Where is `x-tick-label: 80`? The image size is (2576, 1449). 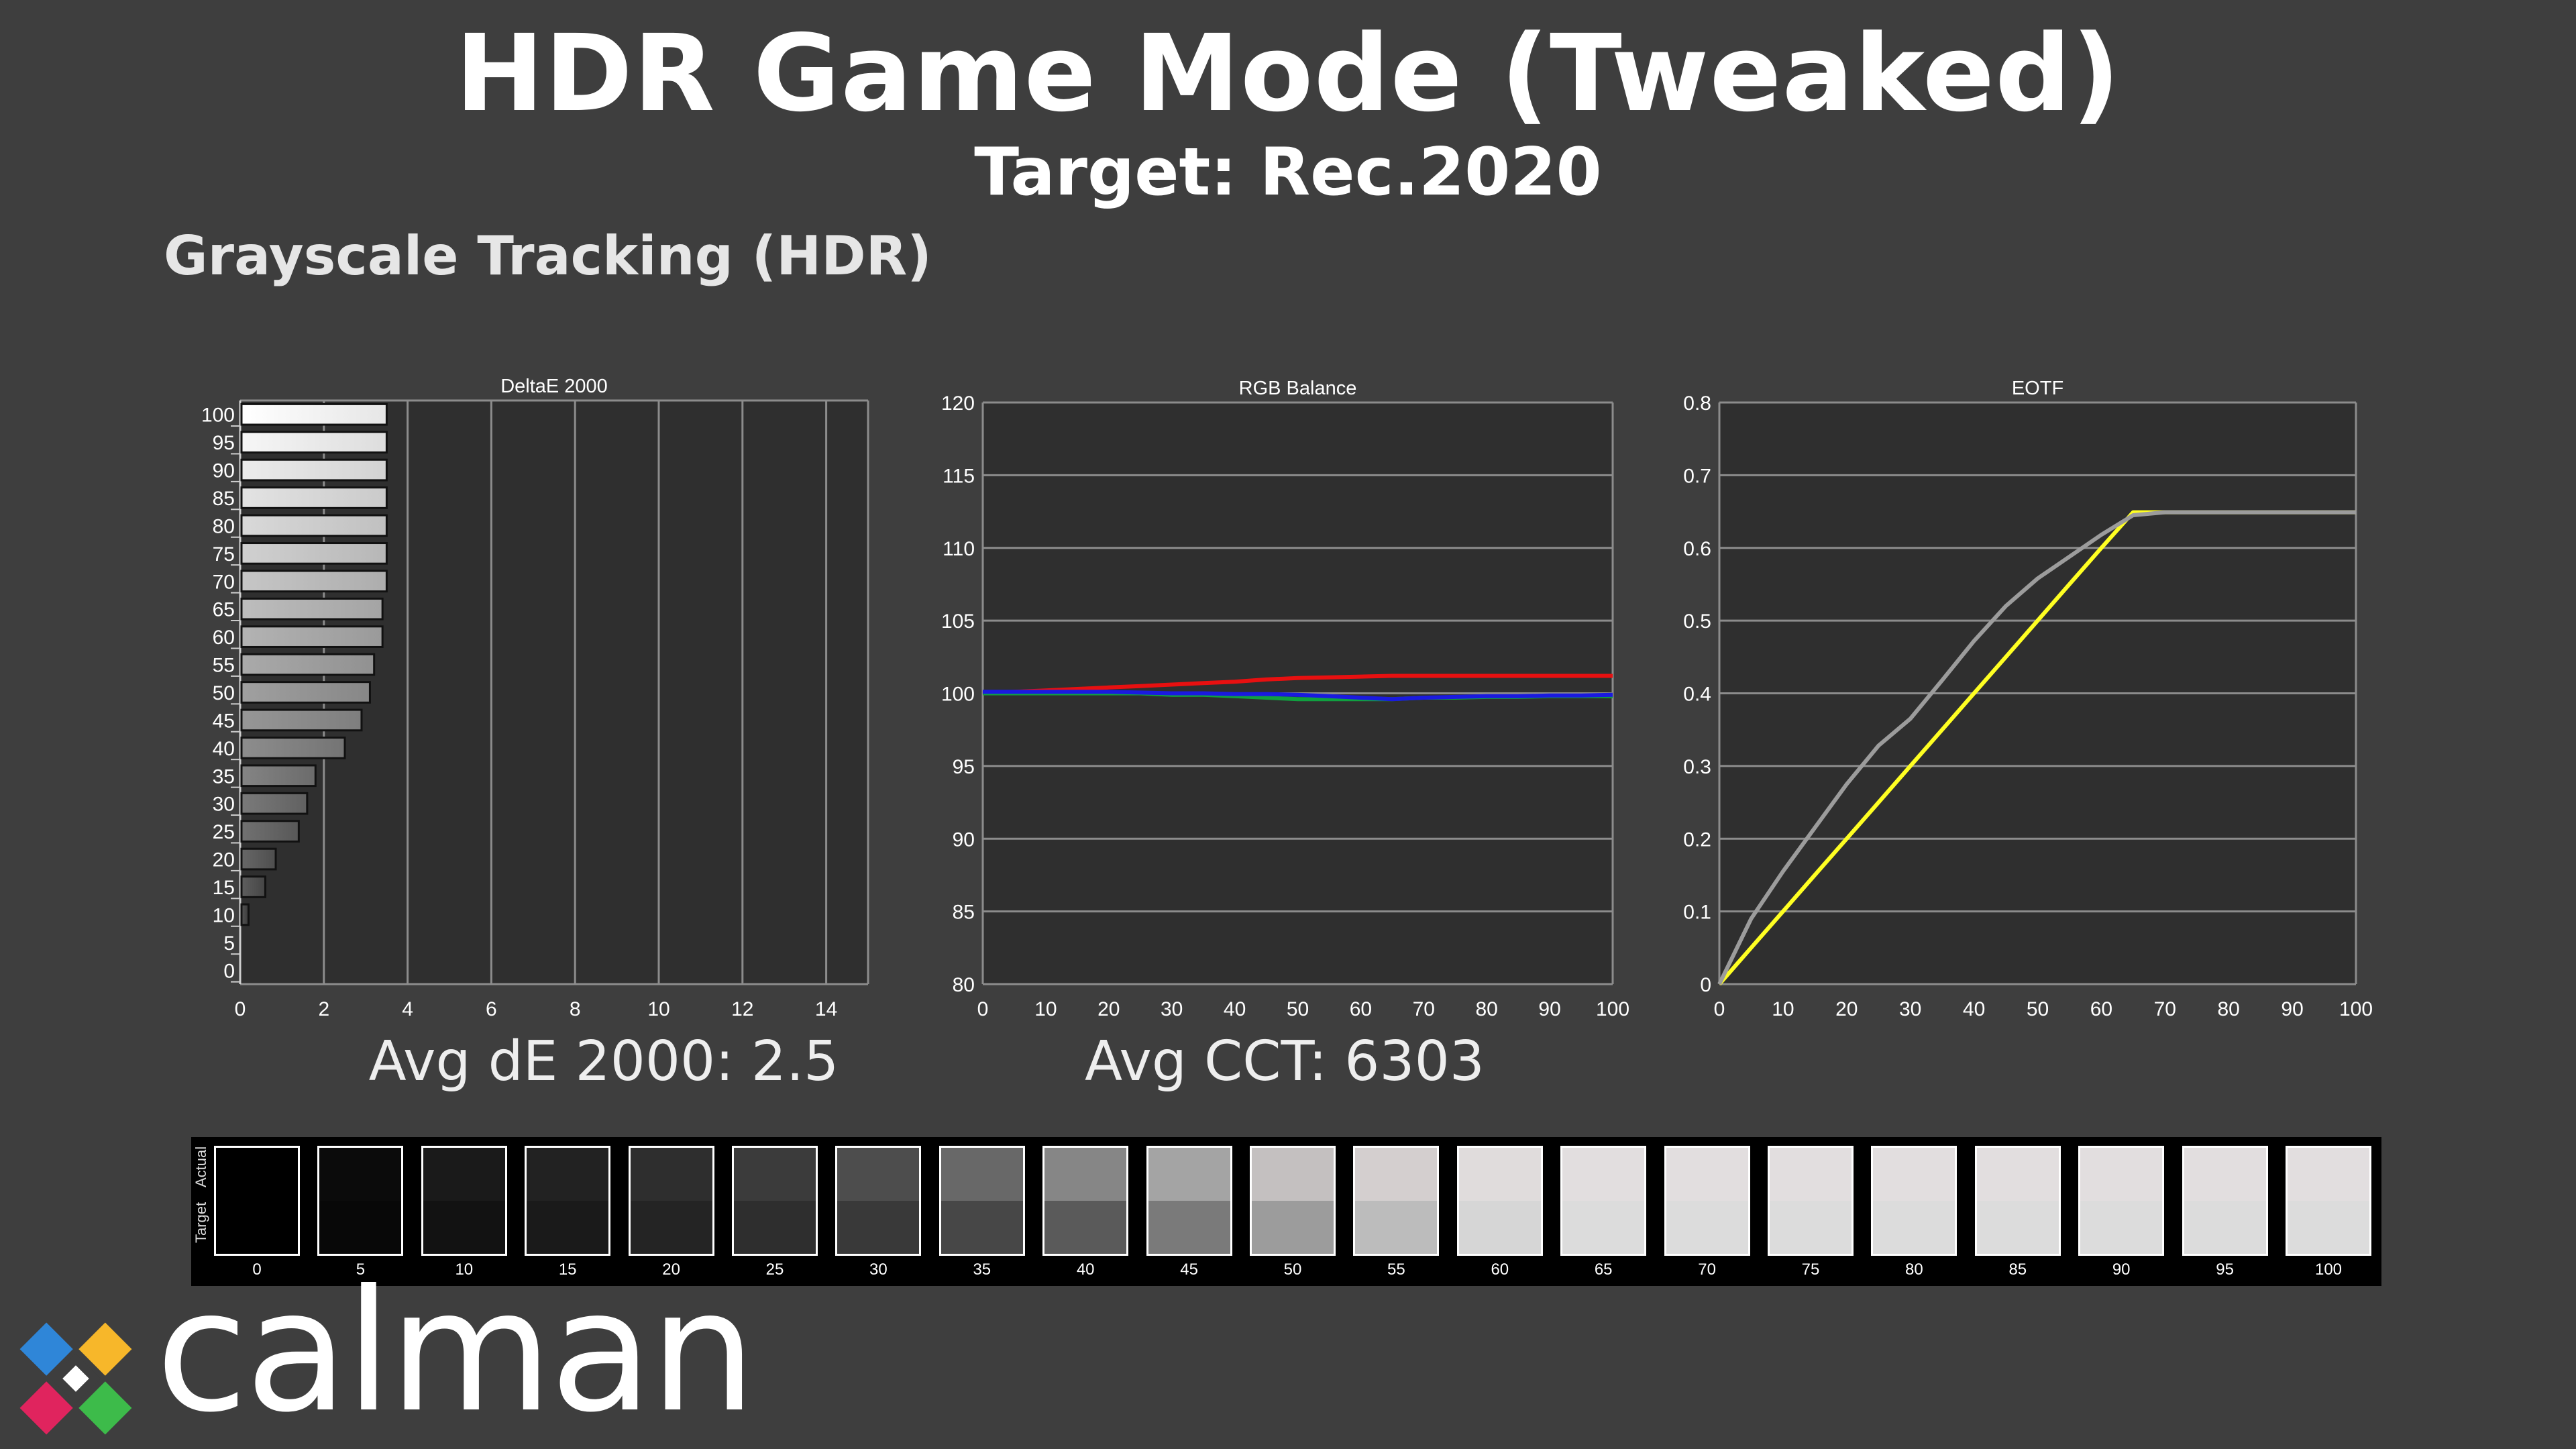 x-tick-label: 80 is located at coordinates (1487, 1009).